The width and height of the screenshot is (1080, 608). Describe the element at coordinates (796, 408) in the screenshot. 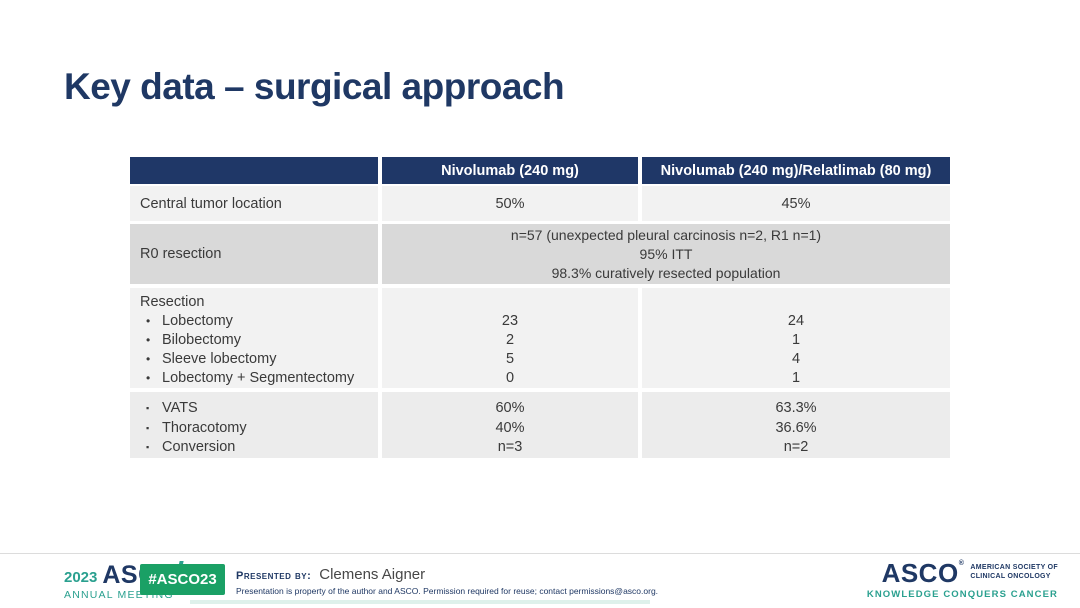

I see `cell-value: 63.3%` at that location.